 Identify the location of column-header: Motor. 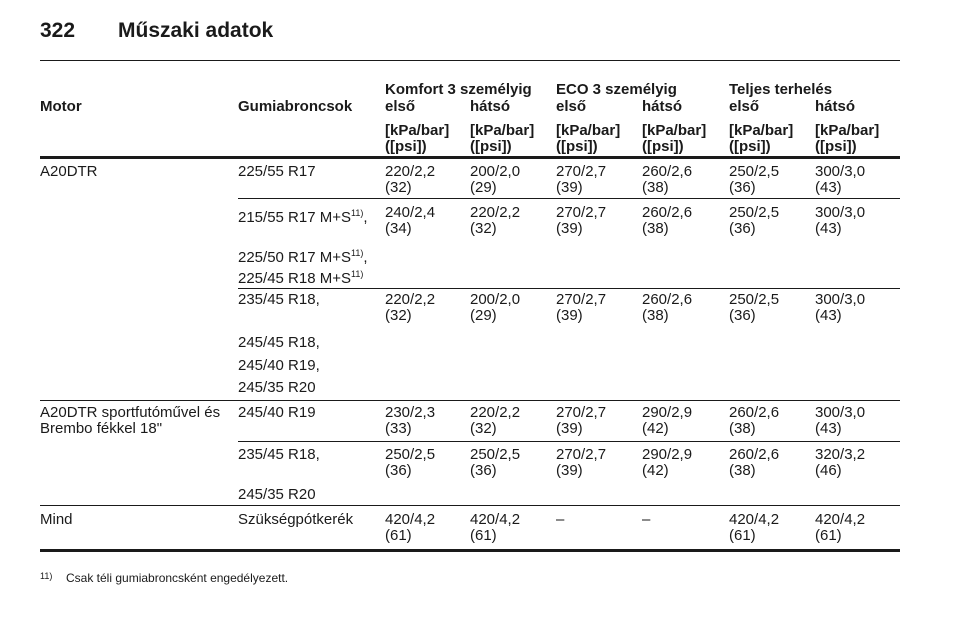
(61, 106).